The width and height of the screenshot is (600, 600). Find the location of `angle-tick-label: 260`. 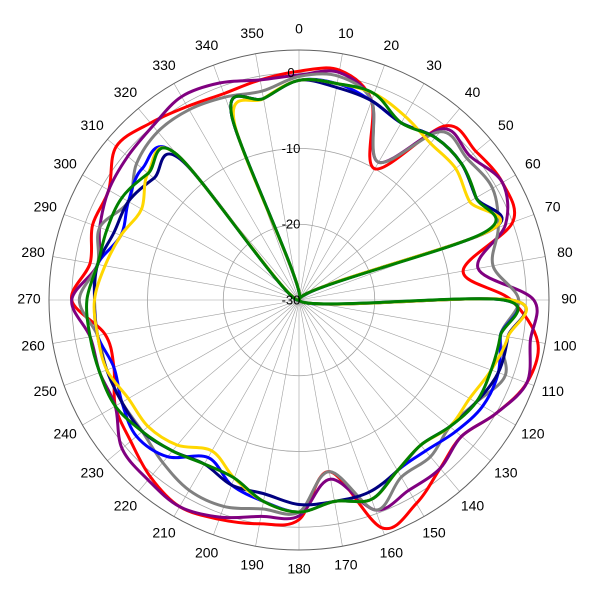

angle-tick-label: 260 is located at coordinates (33, 346).